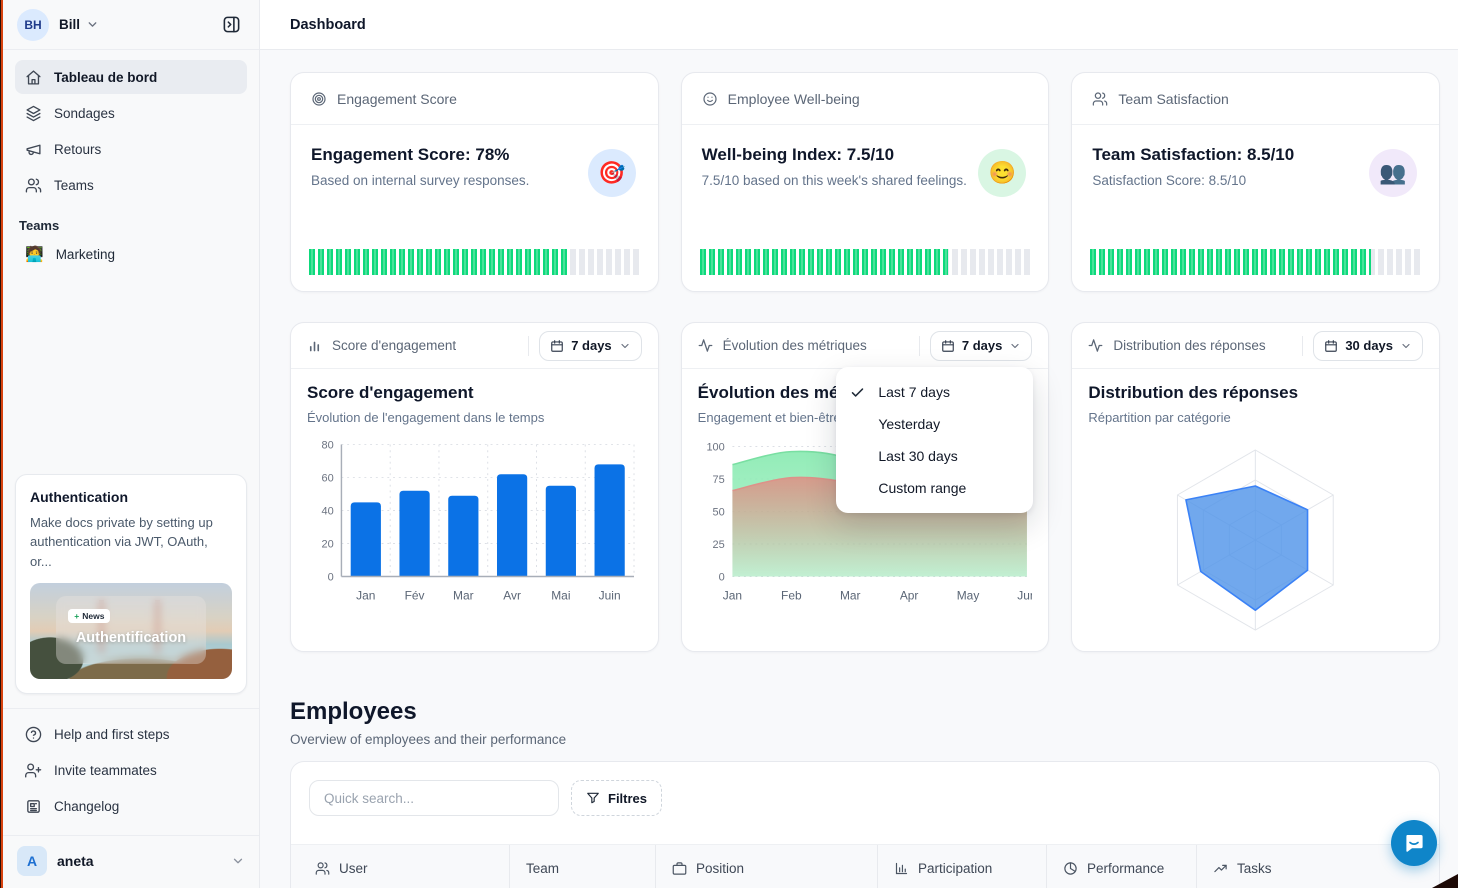 Image resolution: width=1458 pixels, height=888 pixels. I want to click on sidebar-item-tableau-de-bord: Tableau de bord, so click(131, 77).